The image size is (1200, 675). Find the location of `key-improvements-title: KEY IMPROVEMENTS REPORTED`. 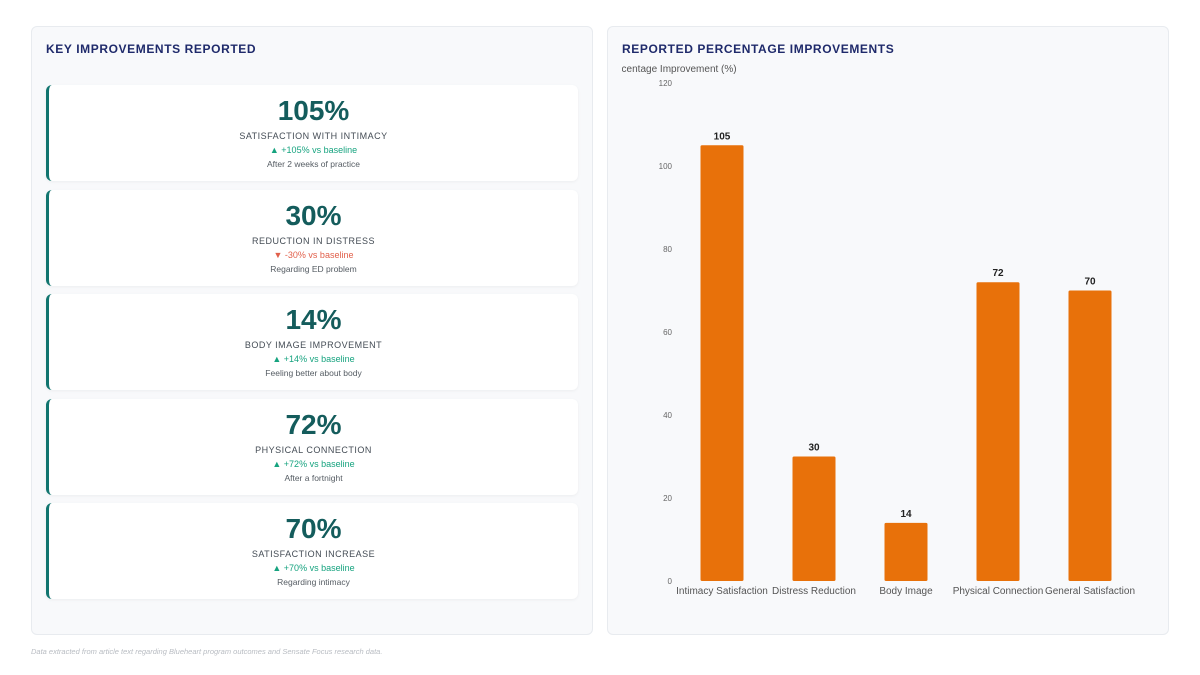

key-improvements-title: KEY IMPROVEMENTS REPORTED is located at coordinates (151, 49).